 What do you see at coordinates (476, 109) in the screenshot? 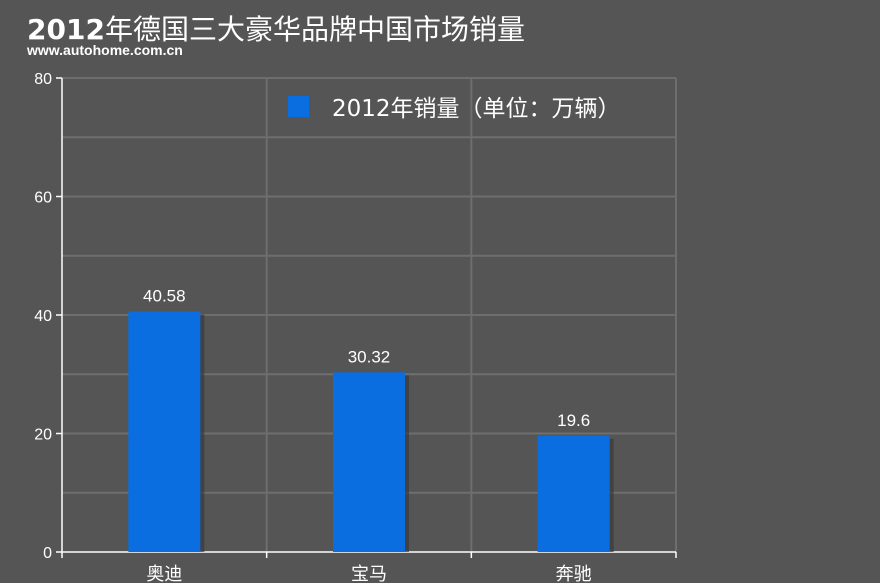
I see `legend-label: 2012年销量（单位：万辆）` at bounding box center [476, 109].